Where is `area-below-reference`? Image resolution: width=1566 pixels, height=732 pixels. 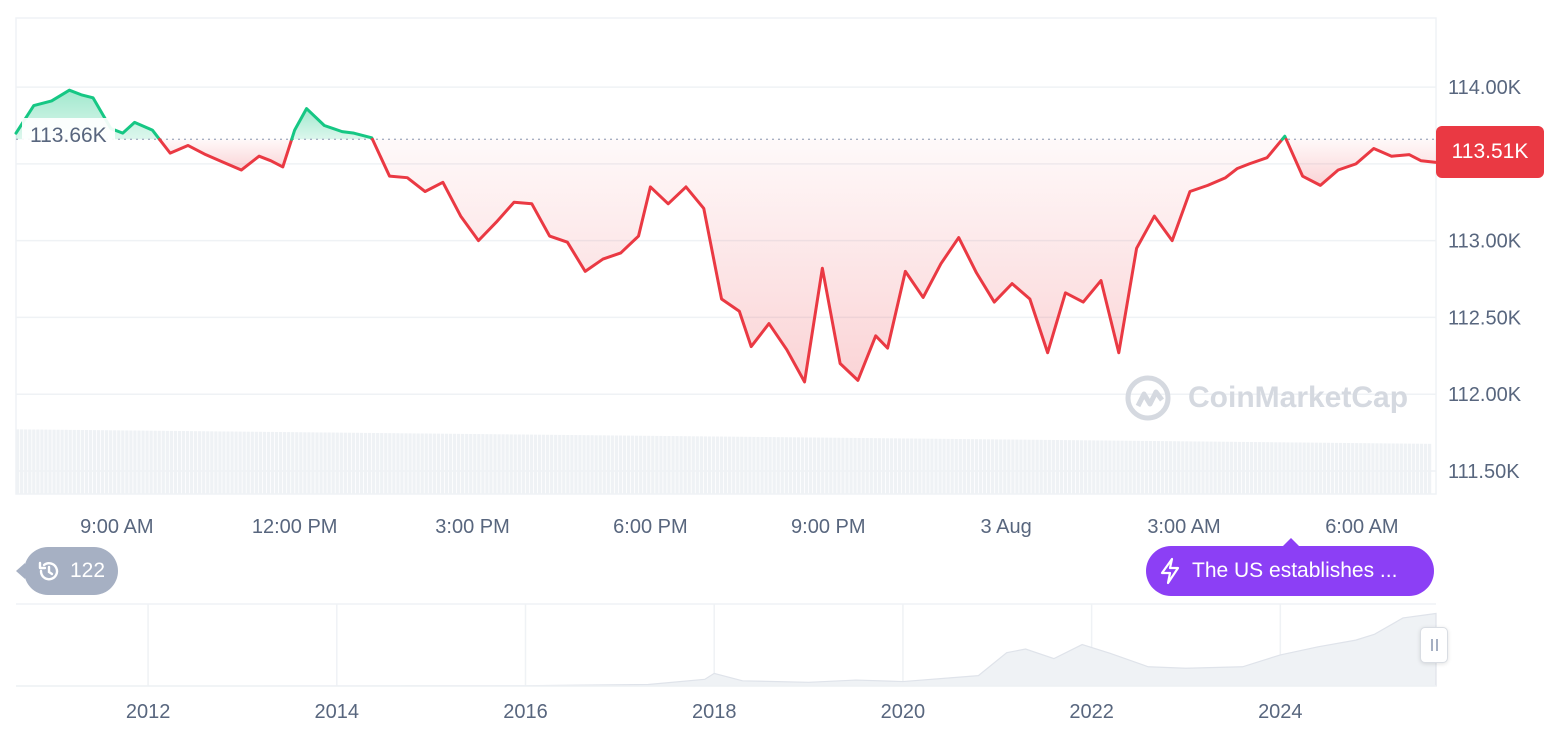
area-below-reference is located at coordinates (1361, 162).